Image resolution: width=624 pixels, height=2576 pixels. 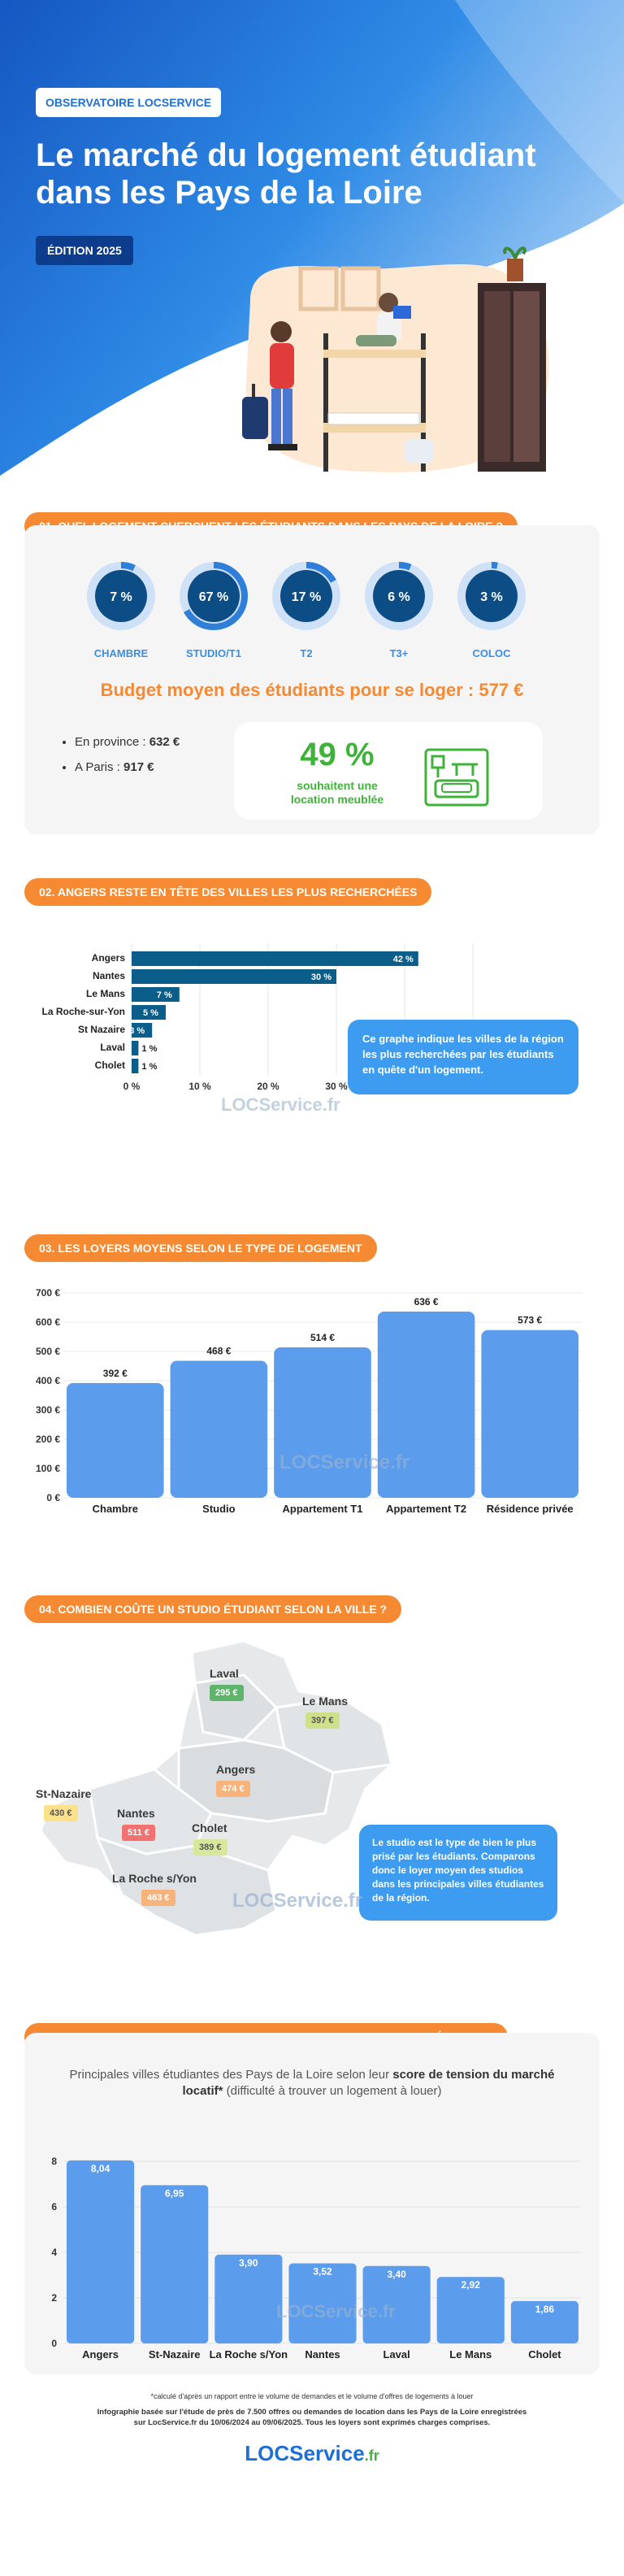 I want to click on data-label: 7 %, so click(x=165, y=995).